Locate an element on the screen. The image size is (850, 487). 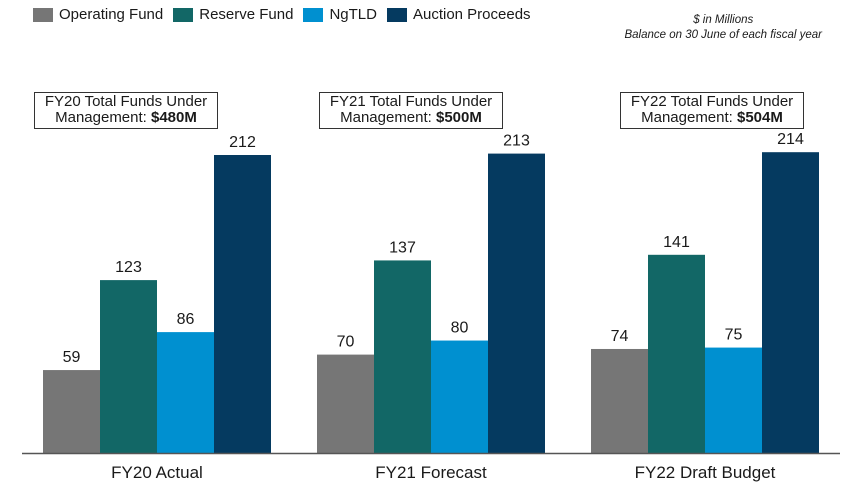
units-label: $ in Millions is located at coordinates (723, 20).